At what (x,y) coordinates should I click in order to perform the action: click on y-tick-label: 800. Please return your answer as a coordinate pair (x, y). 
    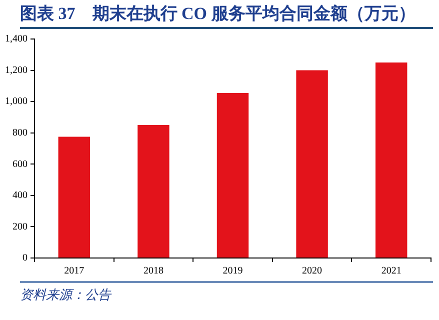
    Looking at the image, I should click on (20, 132).